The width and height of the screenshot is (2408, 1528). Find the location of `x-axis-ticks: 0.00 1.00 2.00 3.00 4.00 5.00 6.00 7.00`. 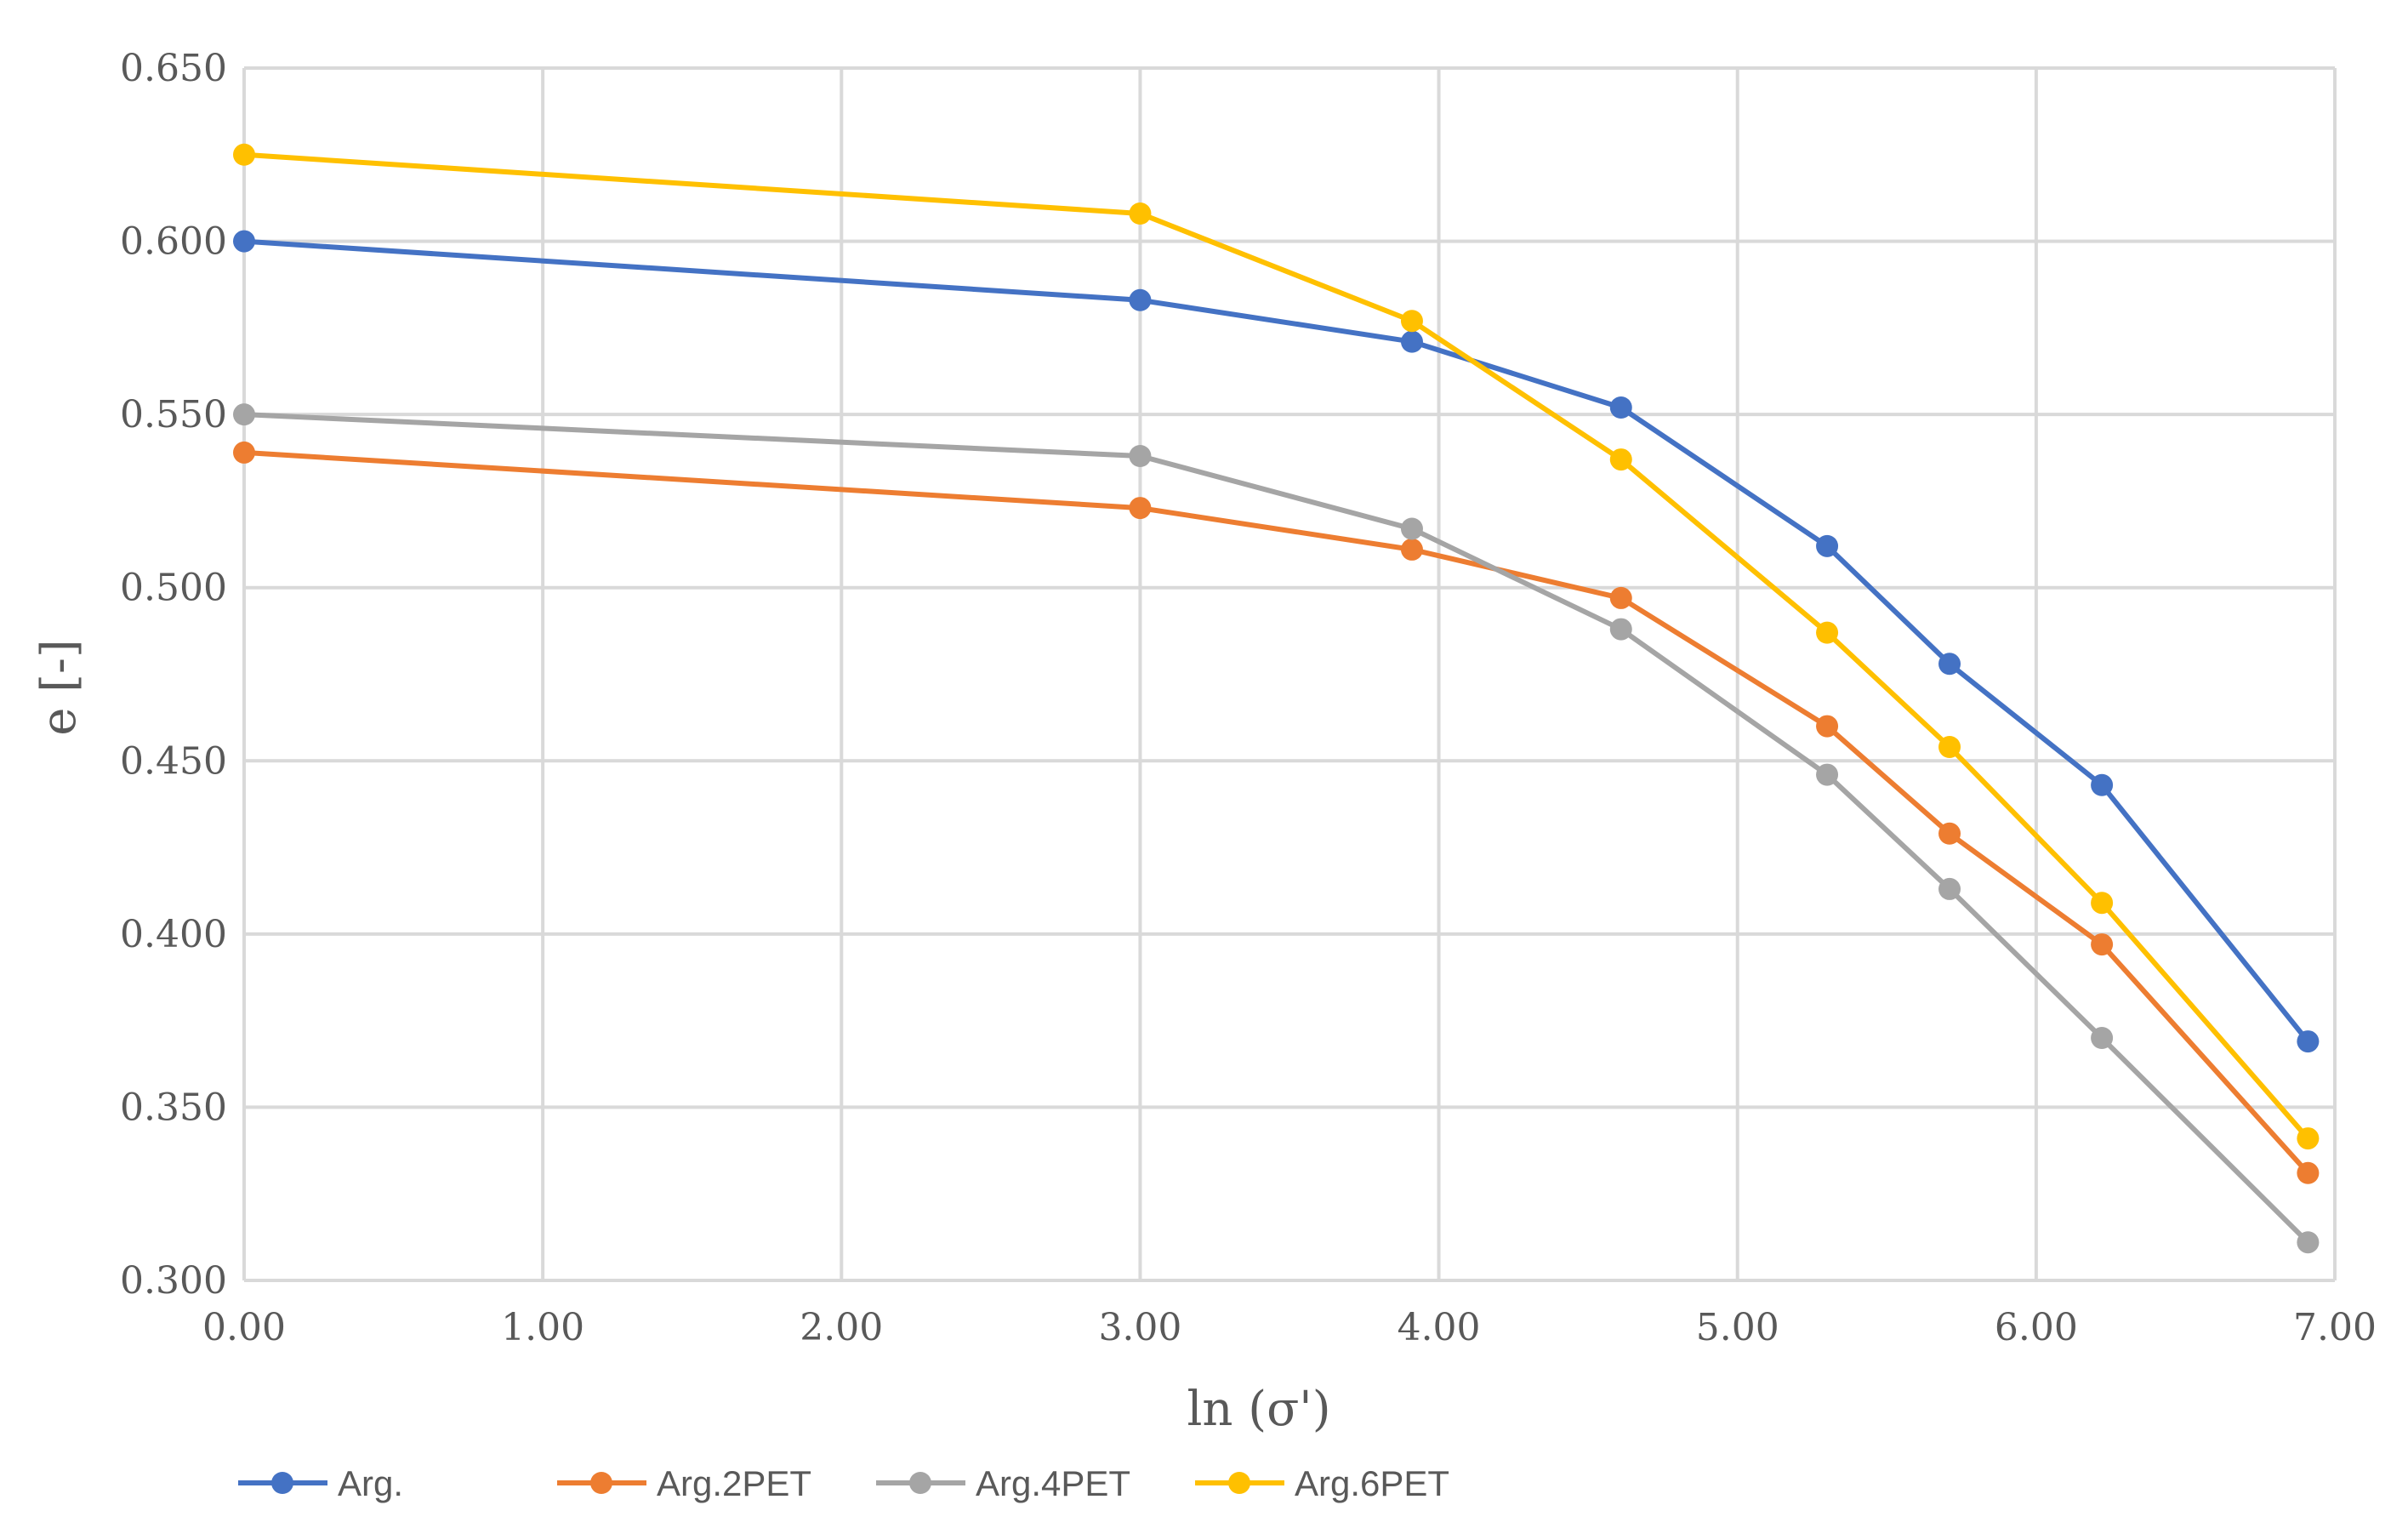

x-axis-ticks: 0.00 1.00 2.00 3.00 4.00 5.00 6.00 7.00 is located at coordinates (1289, 1327).